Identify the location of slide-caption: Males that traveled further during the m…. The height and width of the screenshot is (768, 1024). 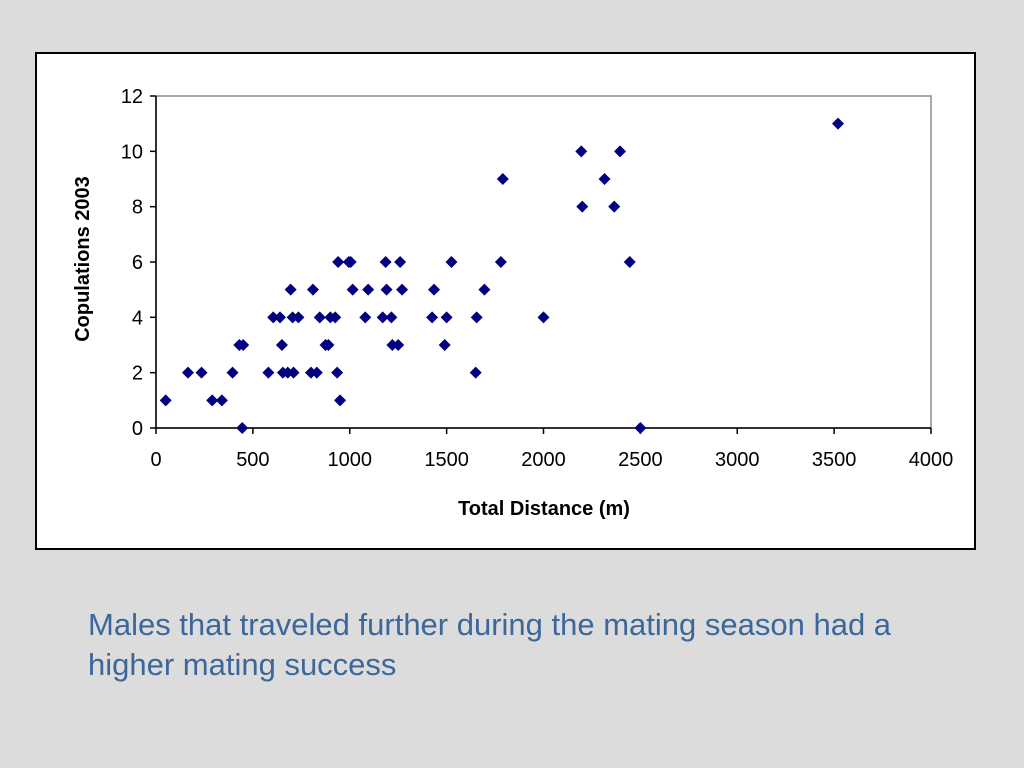
(490, 644).